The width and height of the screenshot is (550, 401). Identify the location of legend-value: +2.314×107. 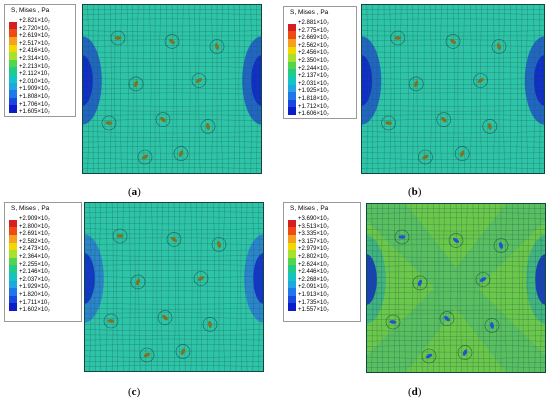
(34, 59).